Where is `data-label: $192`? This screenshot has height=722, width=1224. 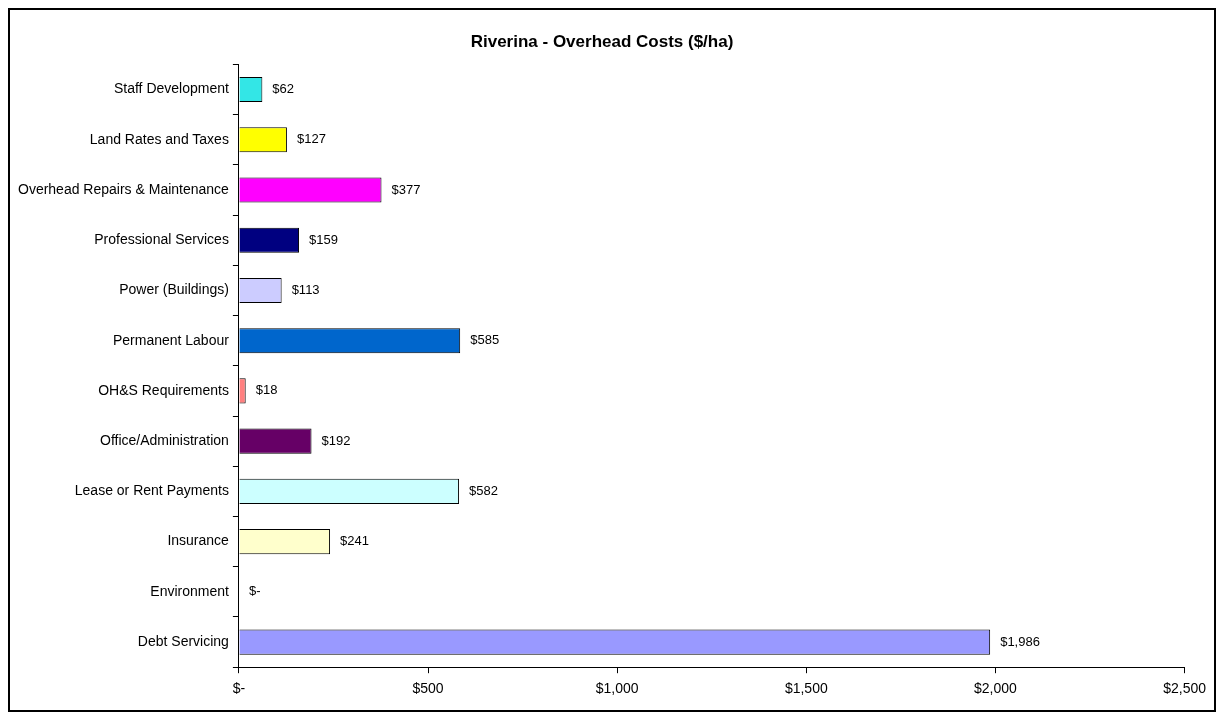 data-label: $192 is located at coordinates (336, 440).